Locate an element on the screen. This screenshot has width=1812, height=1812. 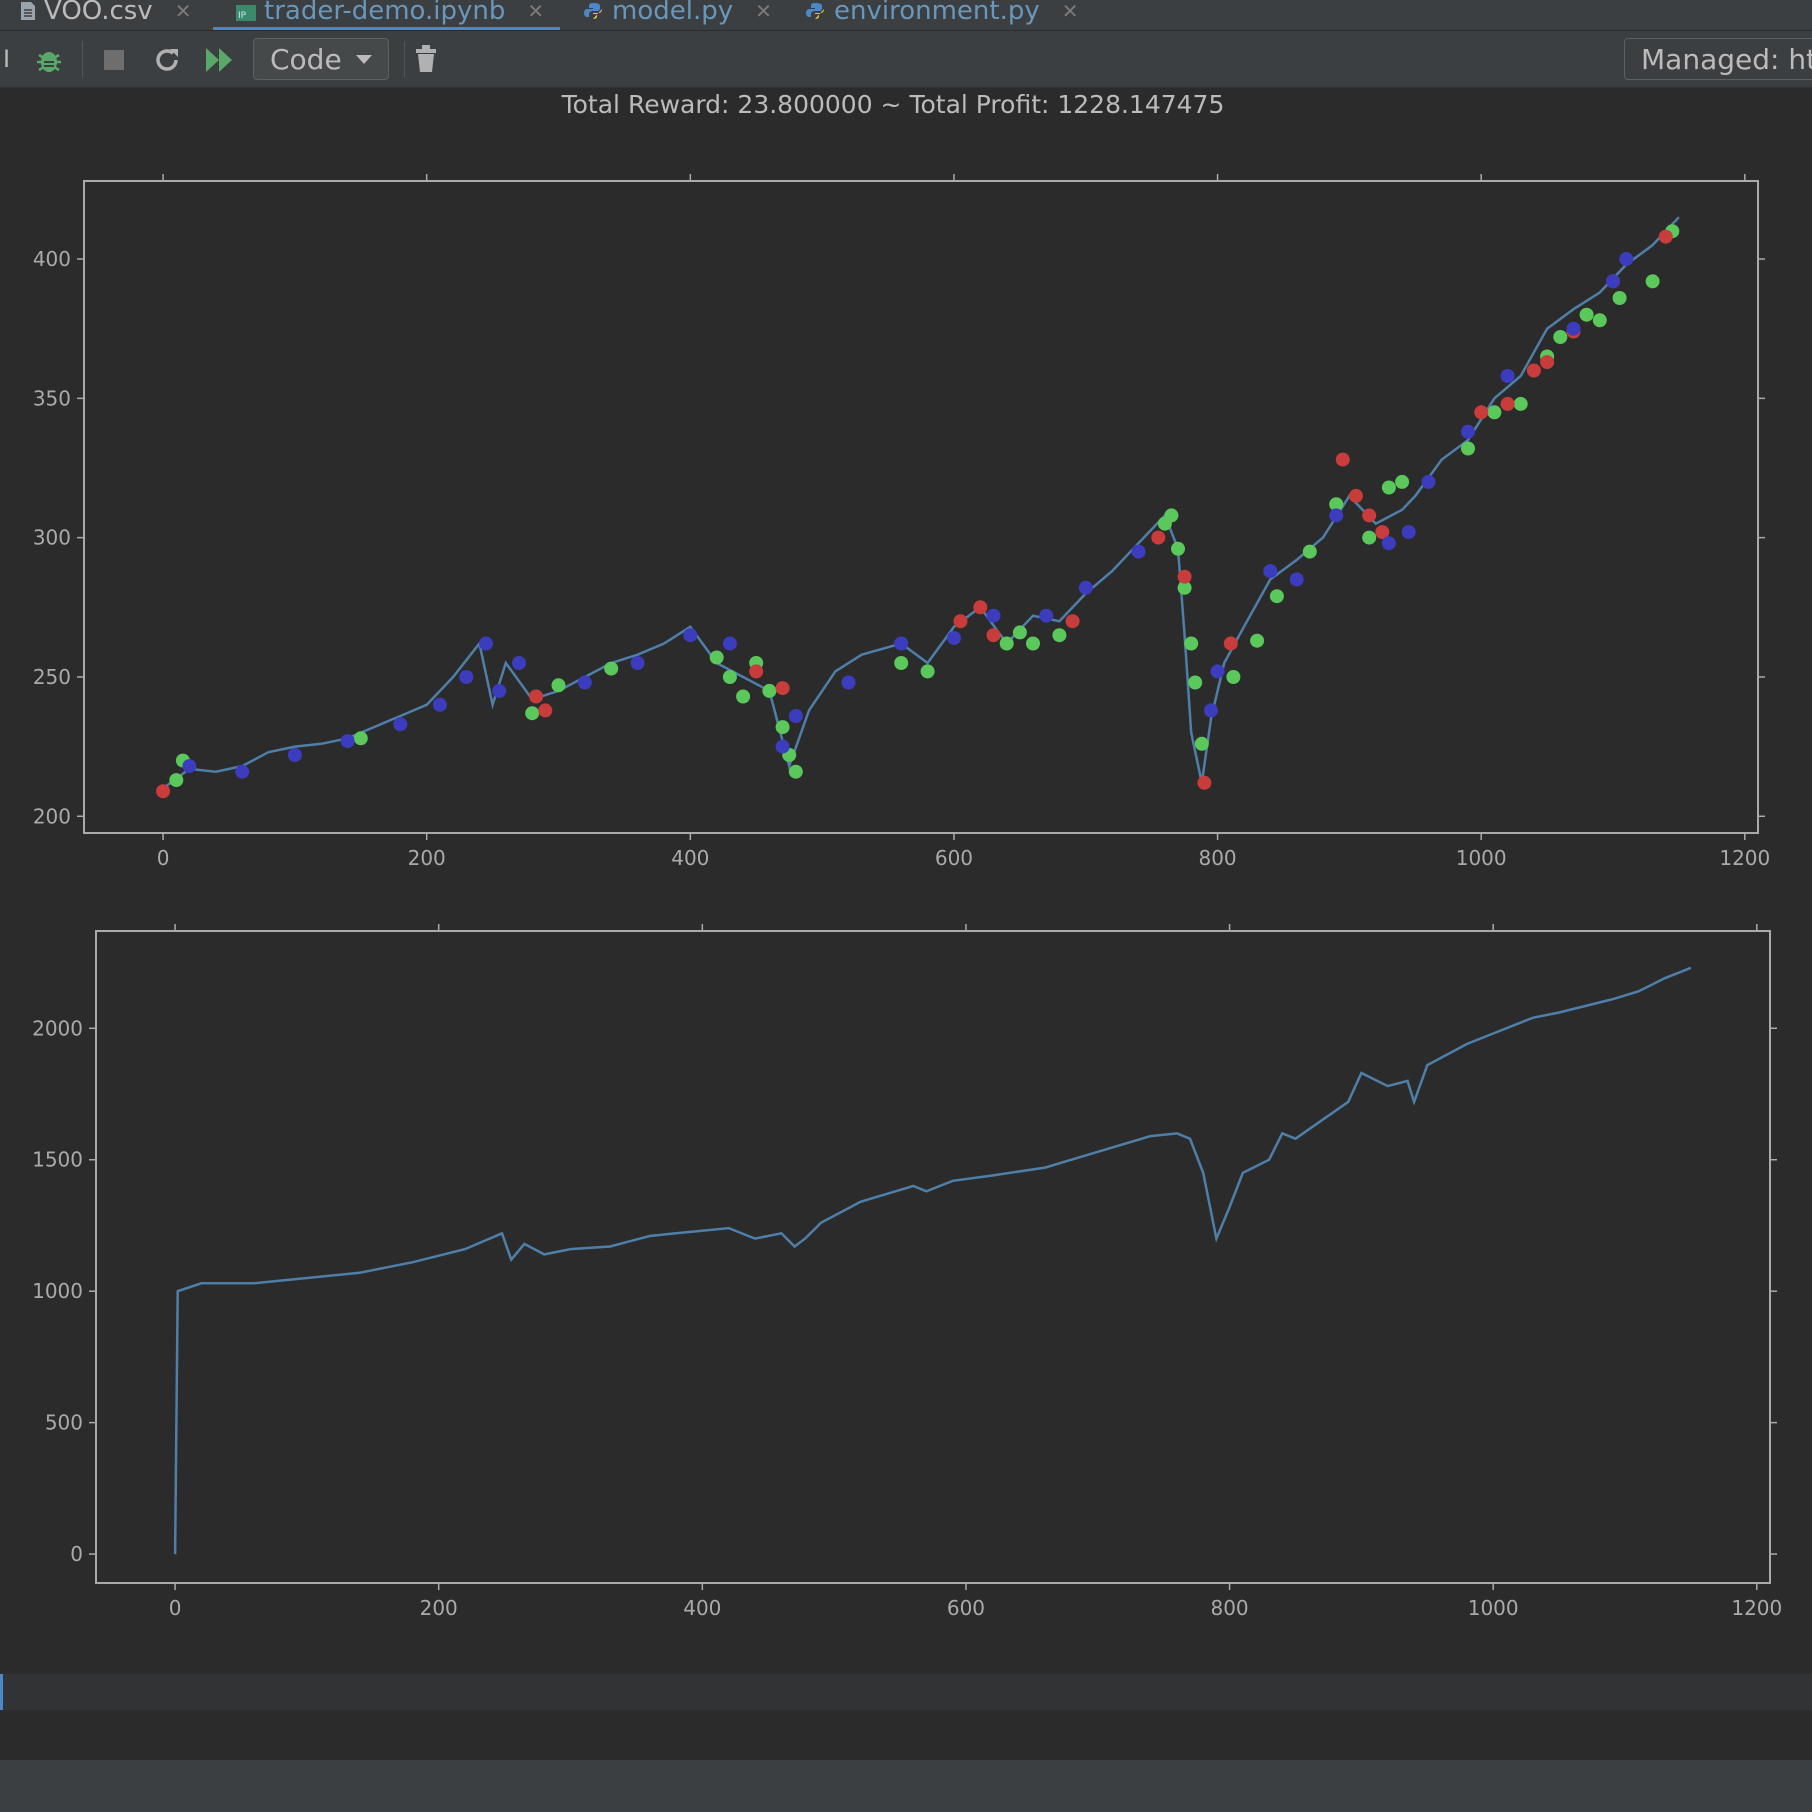
csv-file-icon is located at coordinates (28, 11).